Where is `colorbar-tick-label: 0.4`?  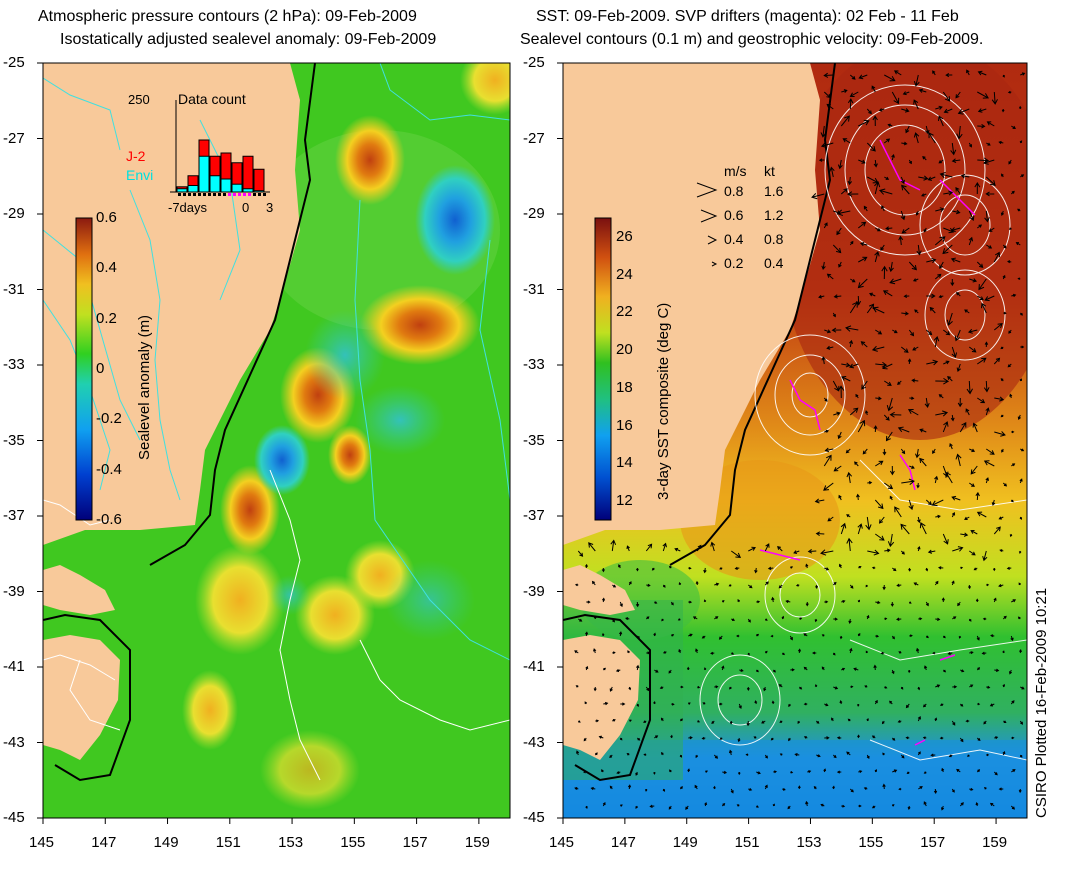
colorbar-tick-label: 0.4 is located at coordinates (106, 268).